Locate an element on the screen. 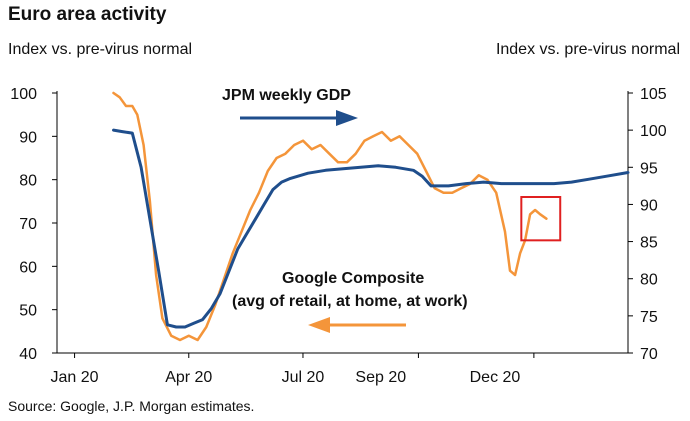 This screenshot has width=690, height=421. y-right-tick-label: 90 is located at coordinates (649, 205).